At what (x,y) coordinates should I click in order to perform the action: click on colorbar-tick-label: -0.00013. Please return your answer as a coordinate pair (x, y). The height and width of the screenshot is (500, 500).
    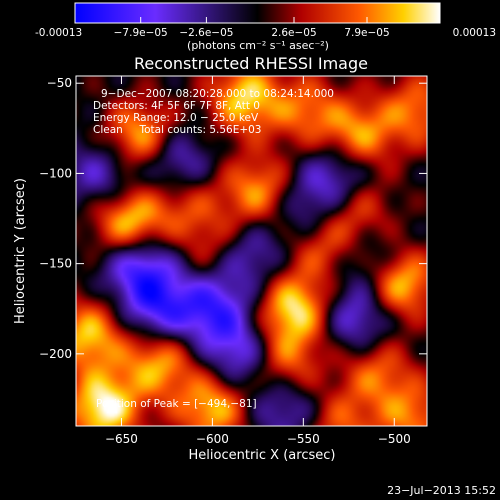
    Looking at the image, I should click on (58, 33).